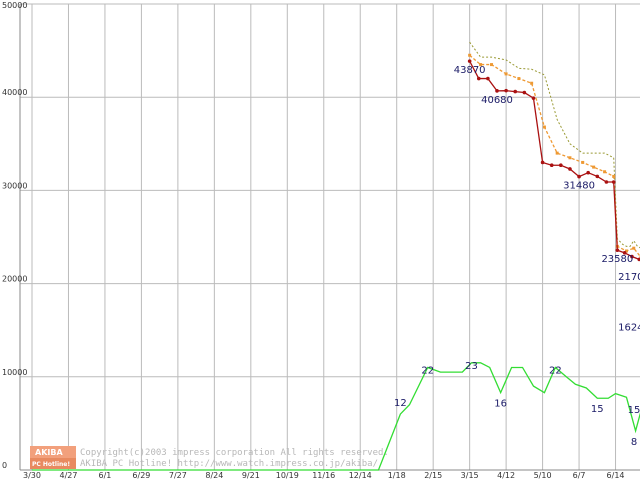  I want to click on data-label: 8, so click(634, 442).